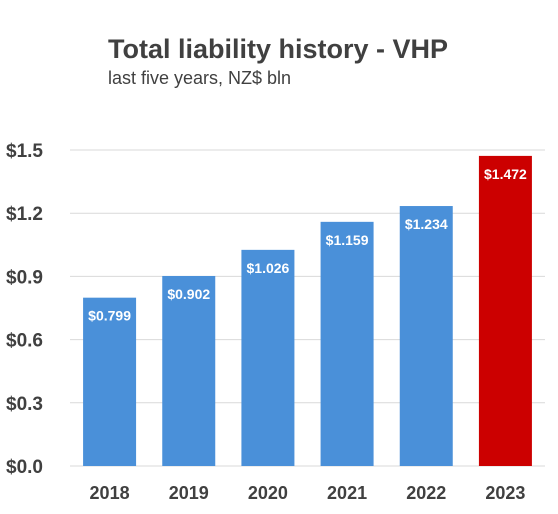  I want to click on data-label-2022: $1.234, so click(426, 224).